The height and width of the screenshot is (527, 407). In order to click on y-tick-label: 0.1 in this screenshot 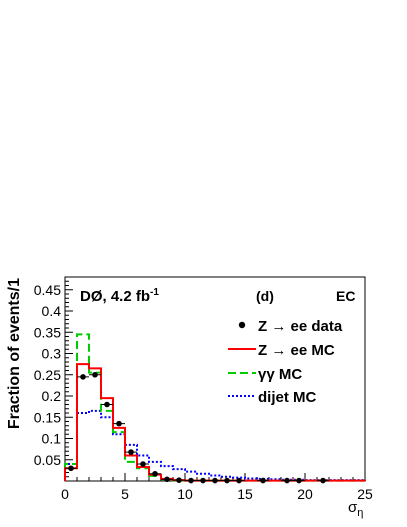, I will do `click(52, 439)`.